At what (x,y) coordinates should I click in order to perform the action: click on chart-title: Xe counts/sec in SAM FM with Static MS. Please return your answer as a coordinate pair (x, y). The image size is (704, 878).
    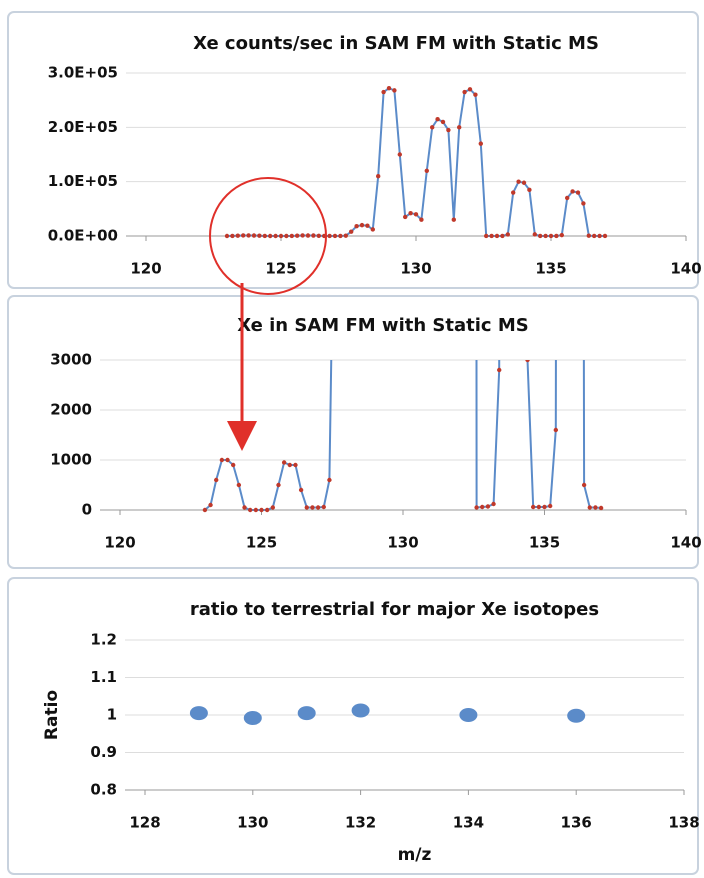
    Looking at the image, I should click on (396, 43).